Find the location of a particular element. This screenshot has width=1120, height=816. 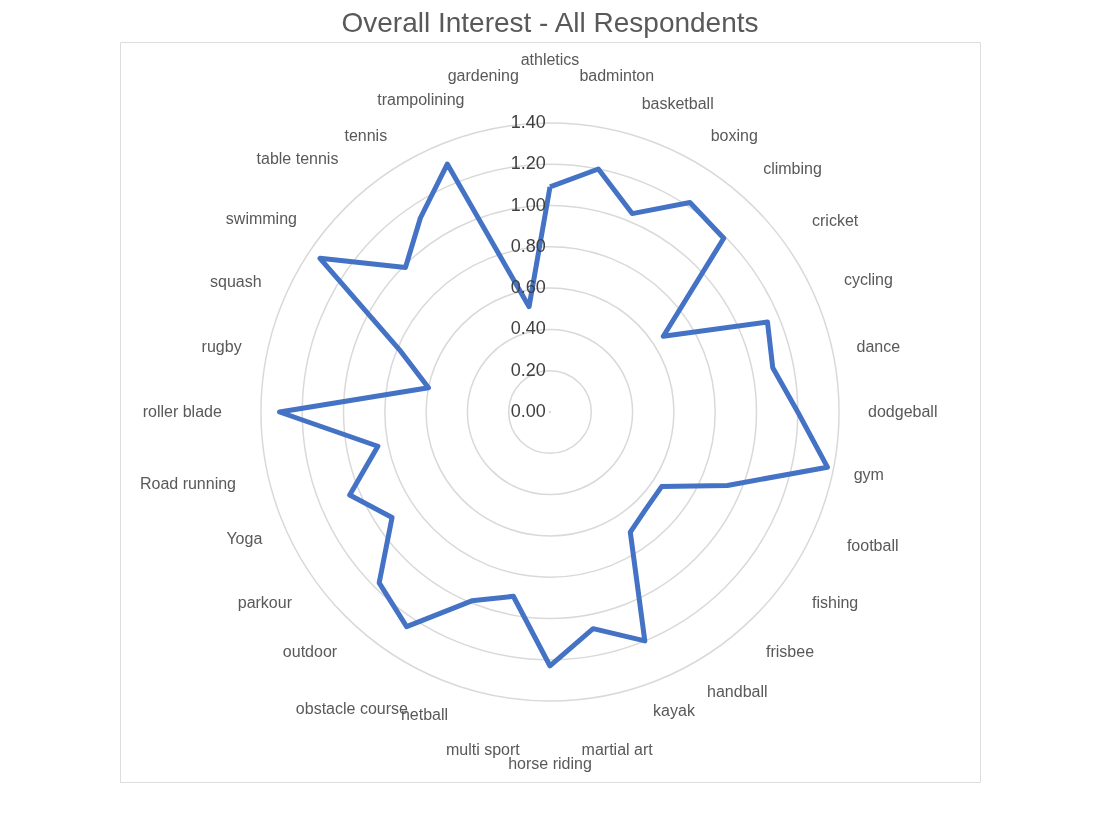

spoke-label: cricket is located at coordinates (835, 221).